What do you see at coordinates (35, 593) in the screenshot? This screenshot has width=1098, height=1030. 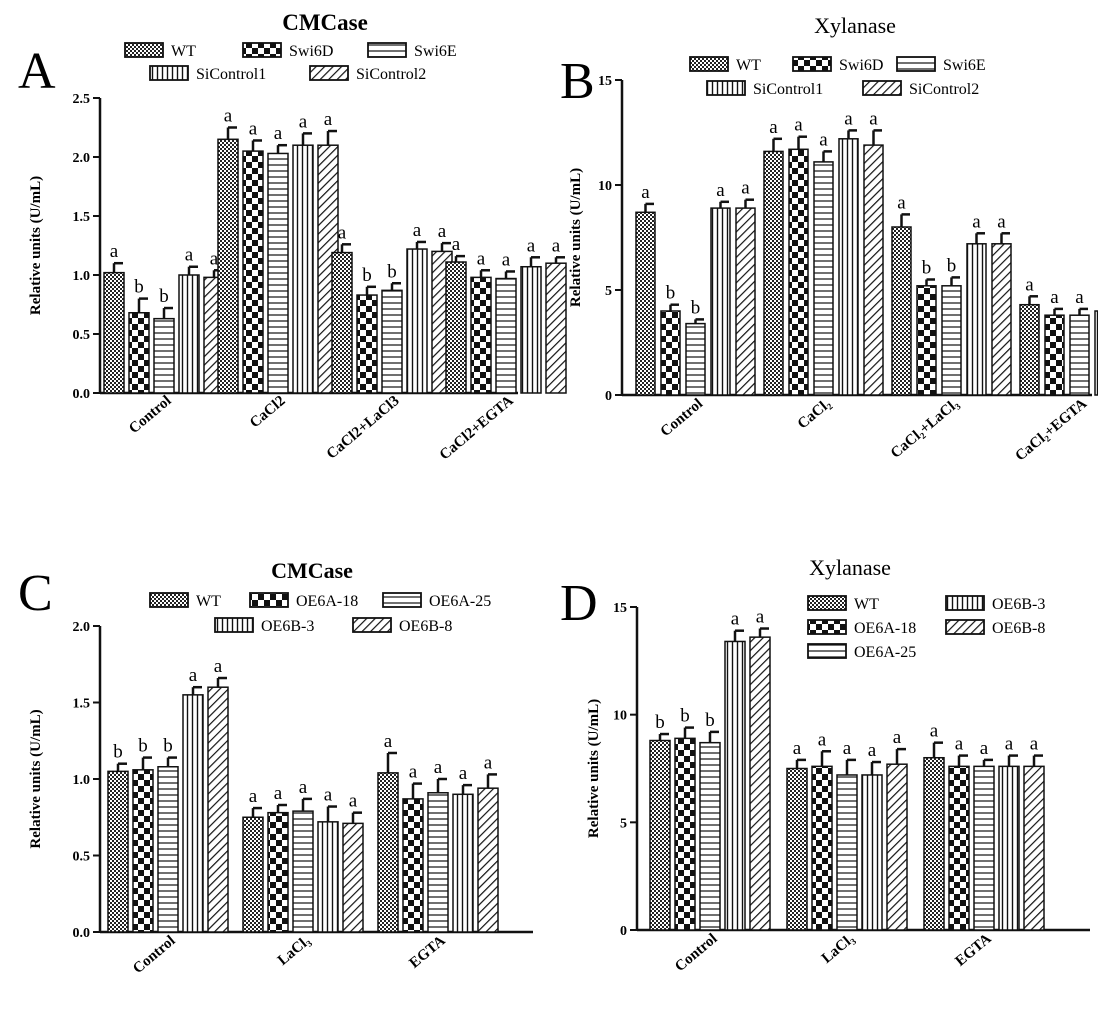 I see `panel-letter-c: C` at bounding box center [35, 593].